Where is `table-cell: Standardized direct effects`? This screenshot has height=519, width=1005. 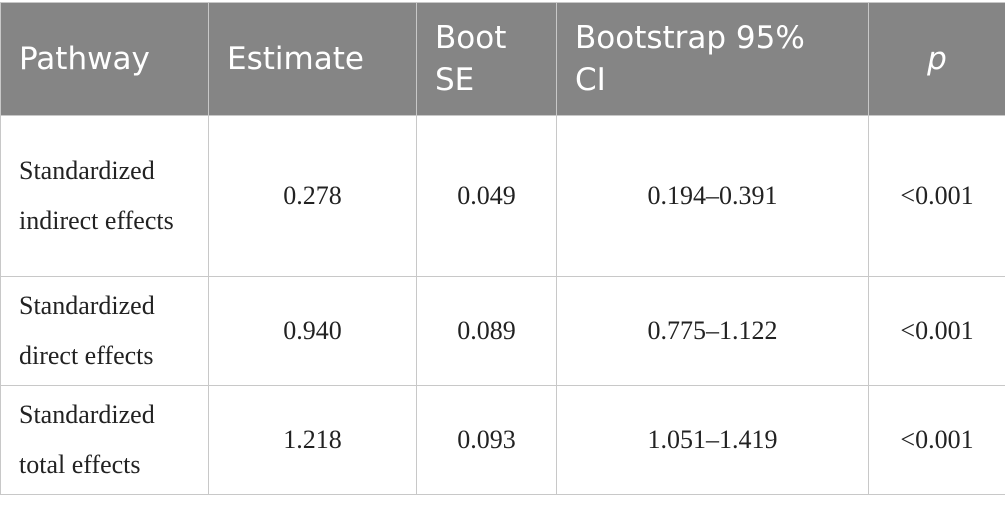
table-cell: Standardized direct effects is located at coordinates (105, 331).